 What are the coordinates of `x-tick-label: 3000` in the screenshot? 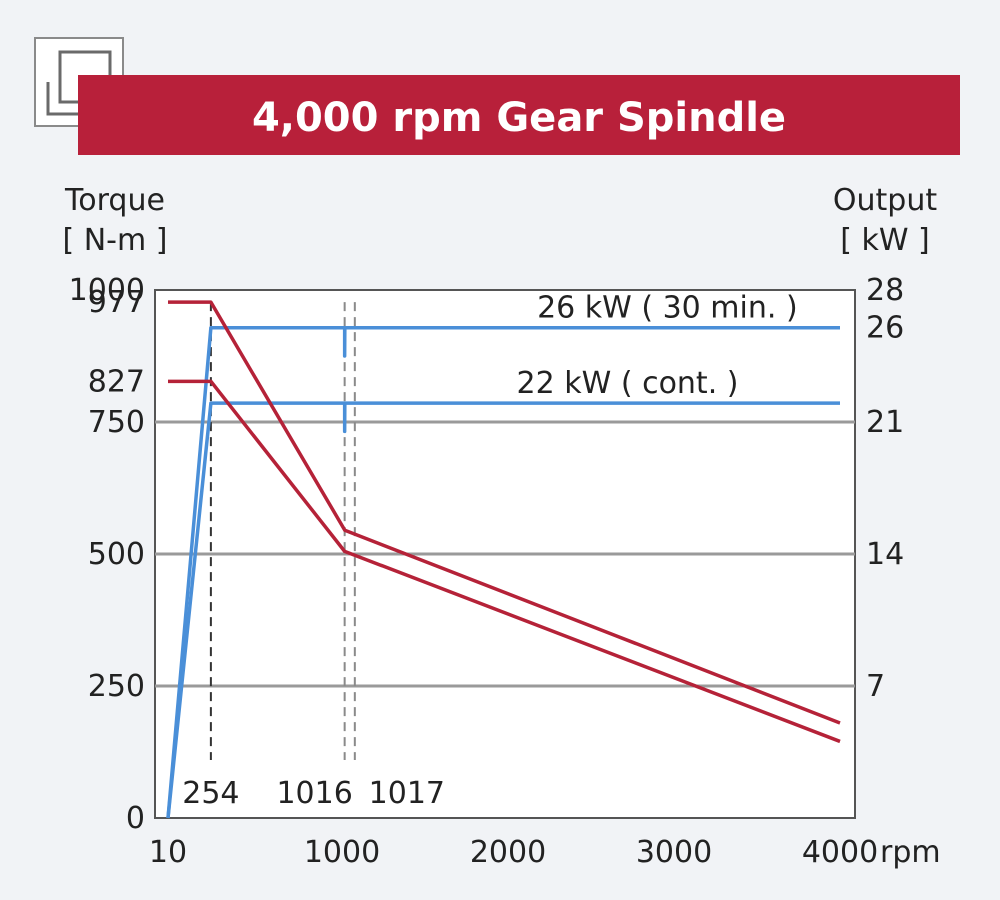 It's located at (674, 852).